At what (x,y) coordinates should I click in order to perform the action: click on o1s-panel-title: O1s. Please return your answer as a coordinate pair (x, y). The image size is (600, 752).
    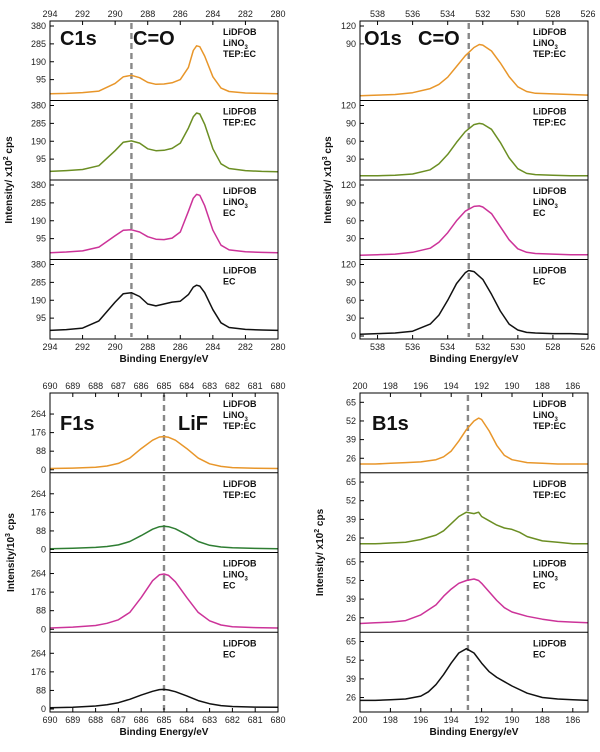
    Looking at the image, I should click on (383, 39).